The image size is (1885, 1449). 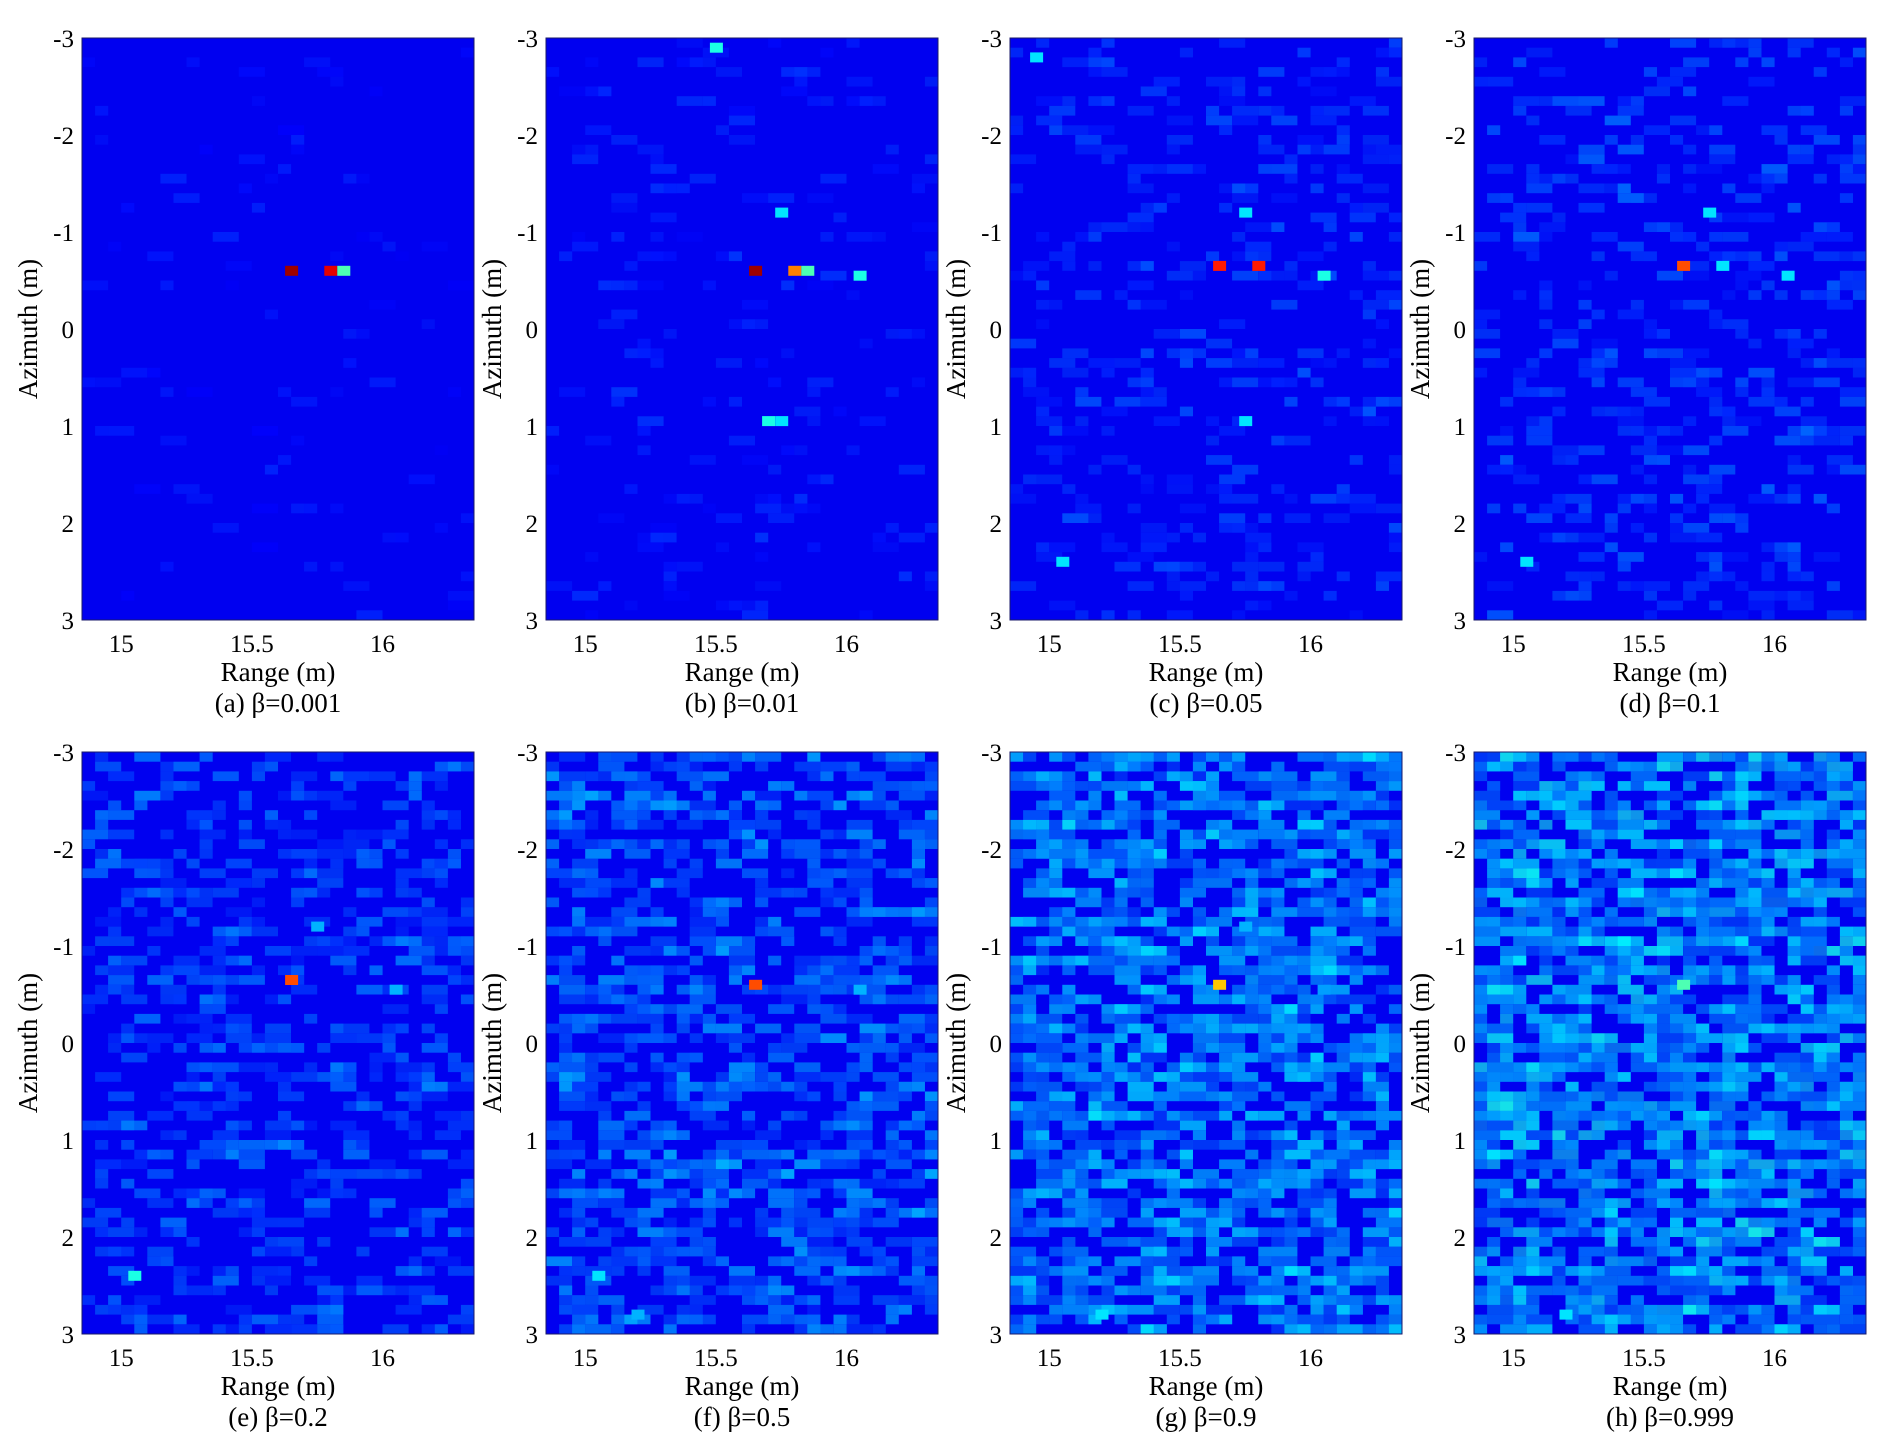 I want to click on xaxis-label-e: Range (m), so click(x=278, y=1386).